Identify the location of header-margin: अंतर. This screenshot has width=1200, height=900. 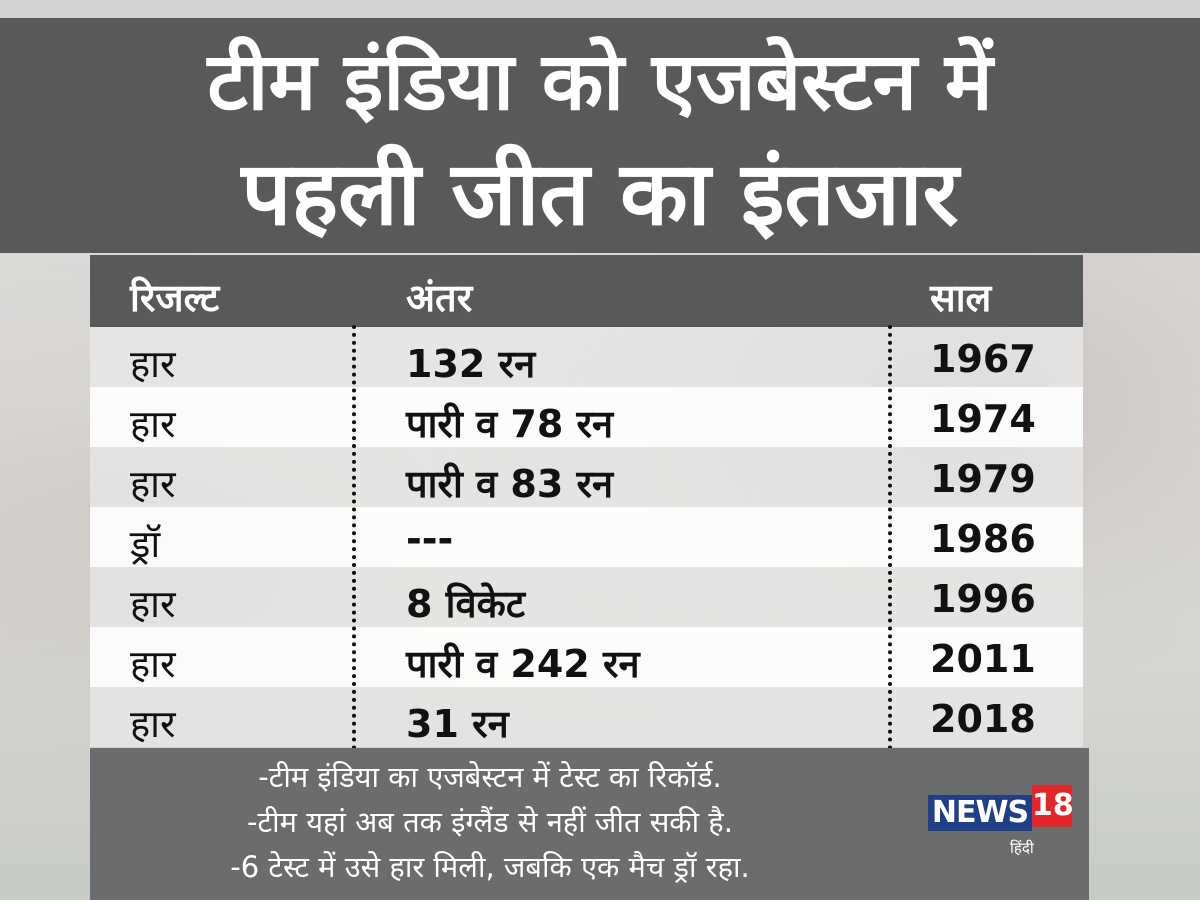
(439, 298).